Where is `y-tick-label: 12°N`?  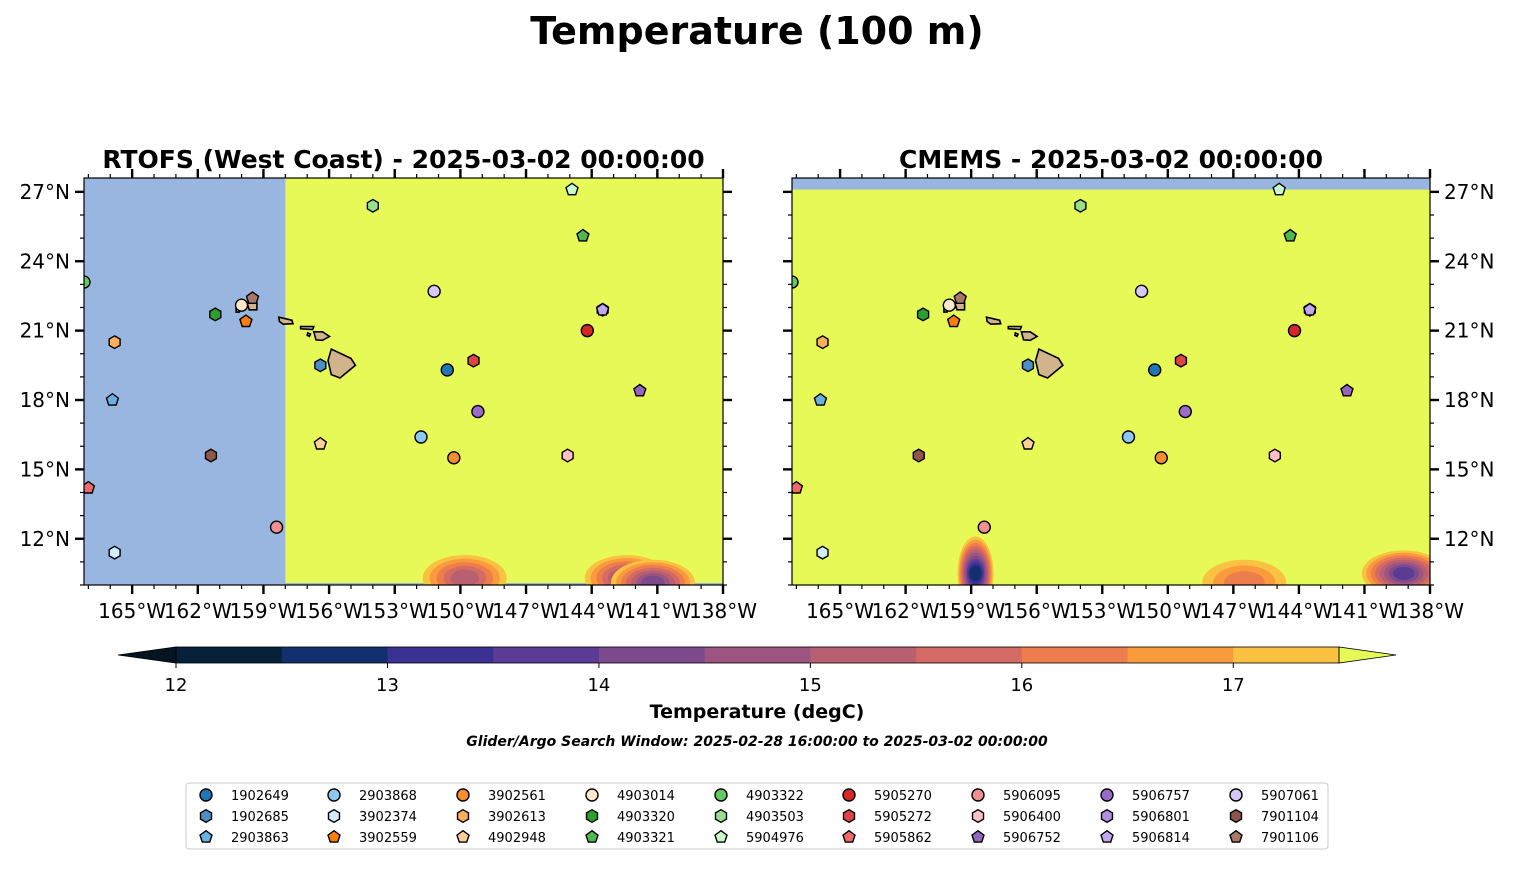
y-tick-label: 12°N is located at coordinates (1469, 539).